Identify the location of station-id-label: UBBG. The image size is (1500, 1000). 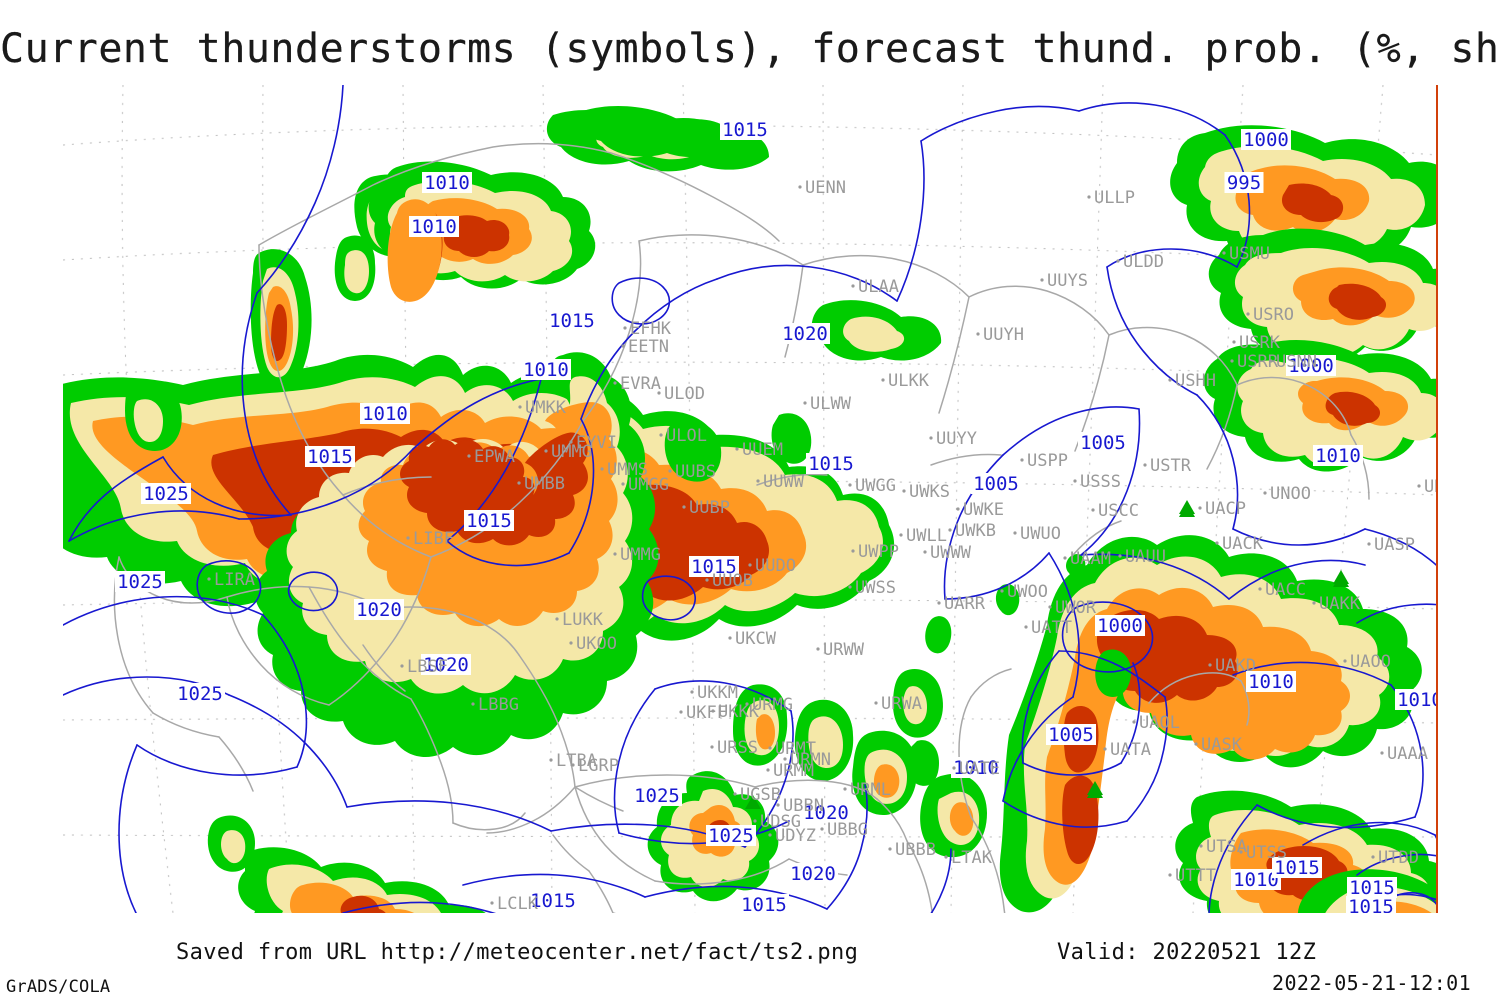
(847, 830).